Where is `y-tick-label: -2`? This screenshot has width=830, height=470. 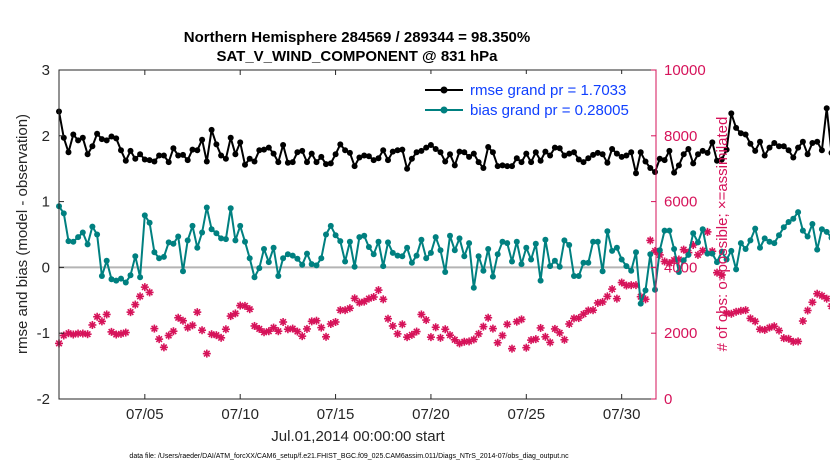 y-tick-label: -2 is located at coordinates (43, 399).